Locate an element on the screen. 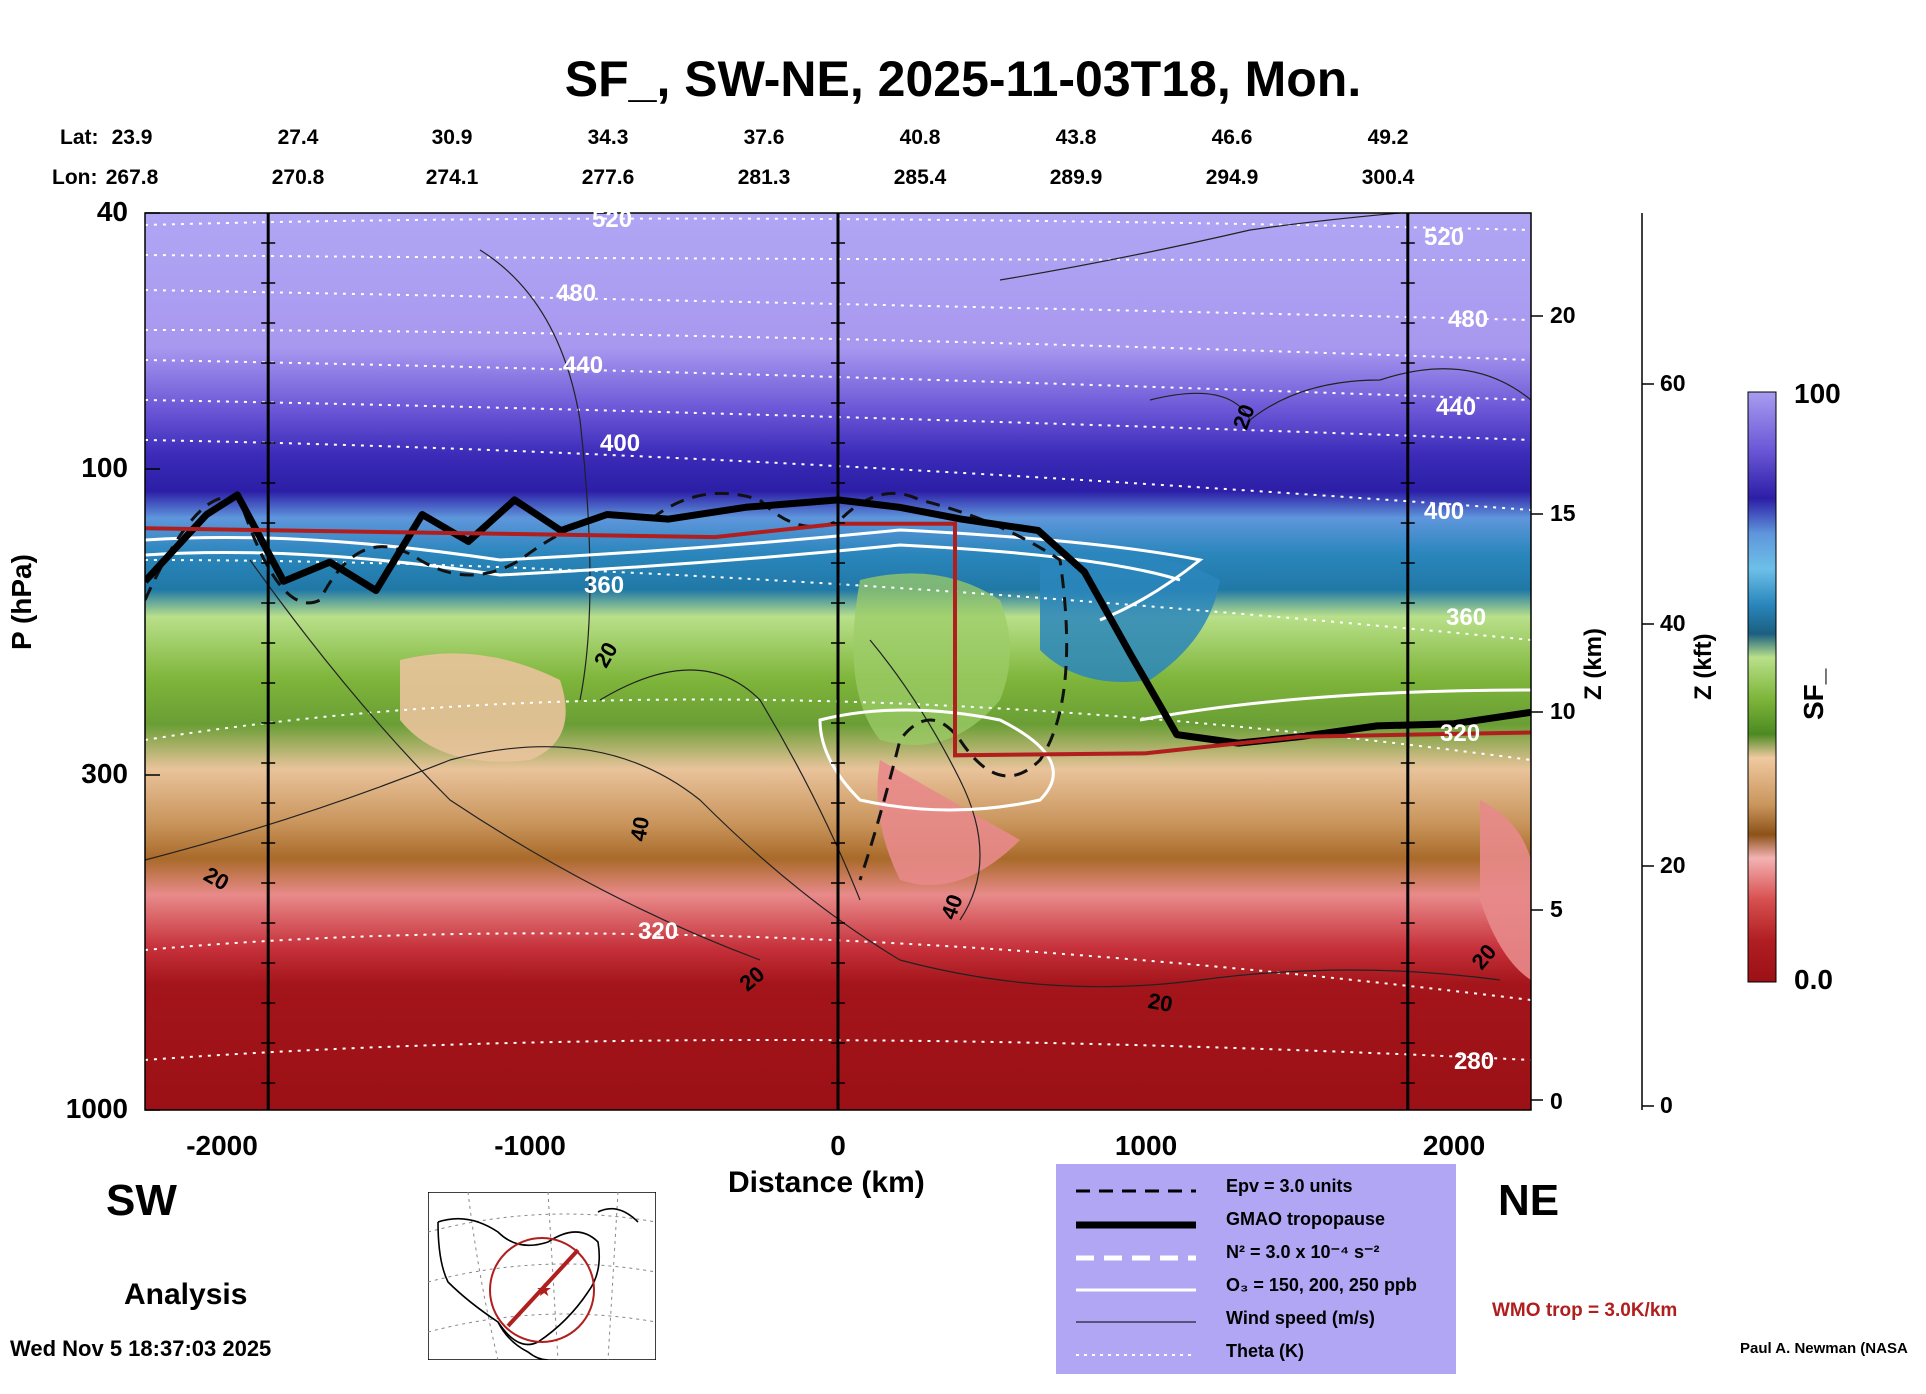 The image size is (1926, 1394). legend-item: GMAO tropopause is located at coordinates (1256, 1223).